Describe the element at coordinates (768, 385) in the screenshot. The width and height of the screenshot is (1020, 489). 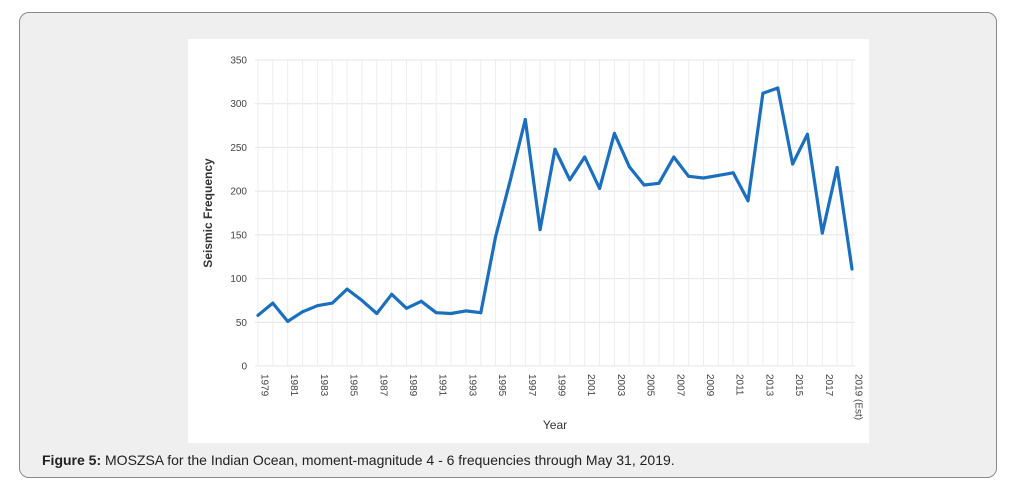
I see `x-tick-label: 2013` at that location.